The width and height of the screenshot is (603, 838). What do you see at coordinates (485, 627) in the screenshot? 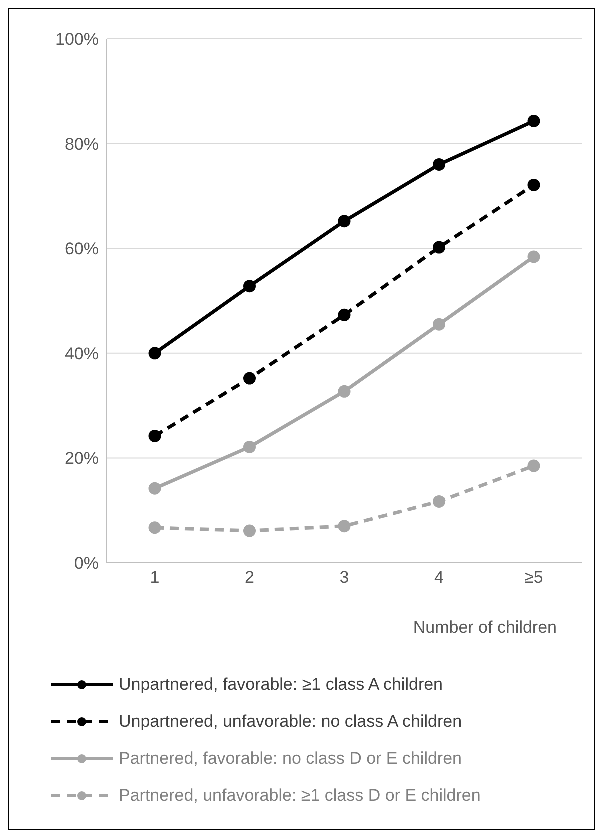
I see `x-axis-title: Number of children` at bounding box center [485, 627].